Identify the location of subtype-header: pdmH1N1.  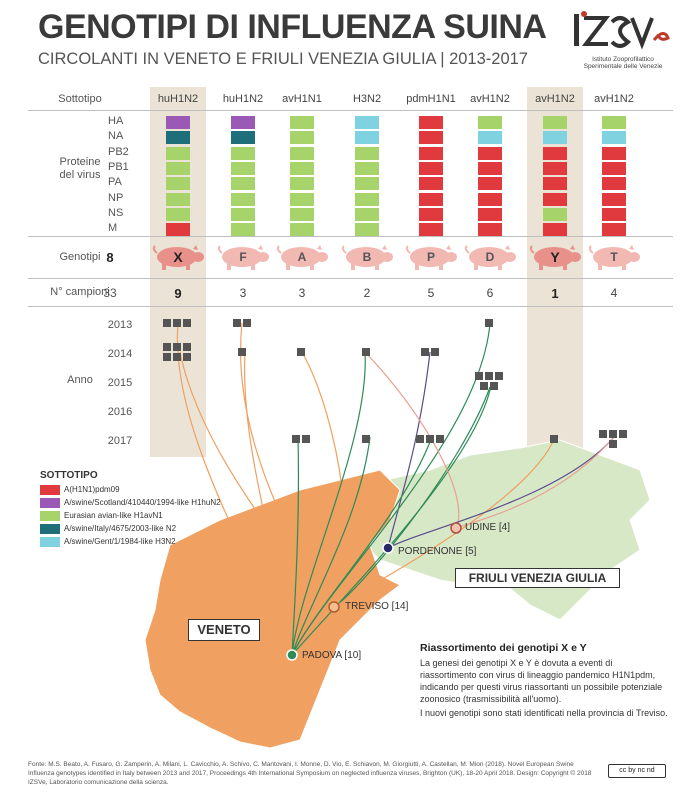
(431, 99).